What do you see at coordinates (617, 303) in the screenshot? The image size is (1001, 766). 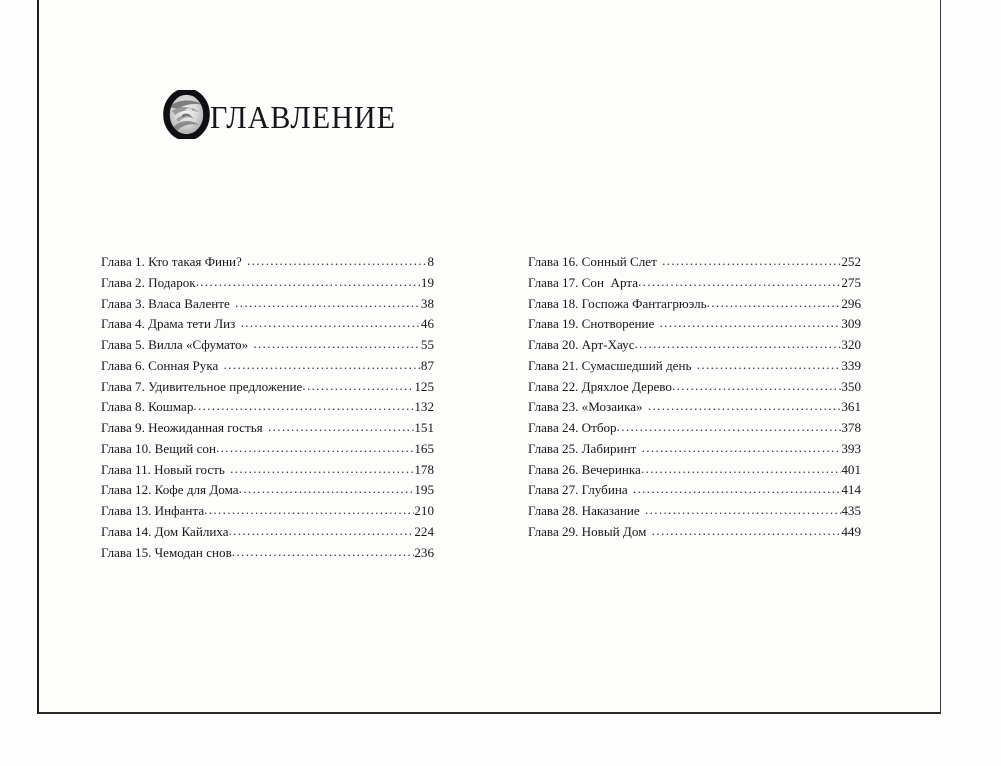 I see `toc-entry-title: Глава 18. Госпожа Фантагрюэль` at bounding box center [617, 303].